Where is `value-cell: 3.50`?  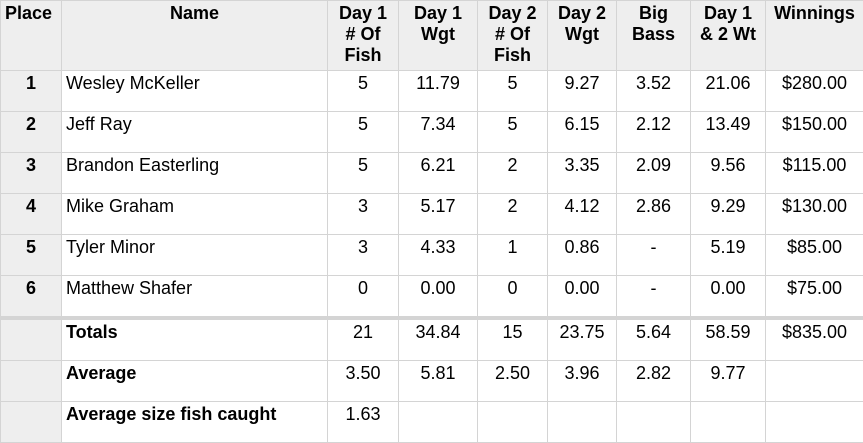 value-cell: 3.50 is located at coordinates (363, 381).